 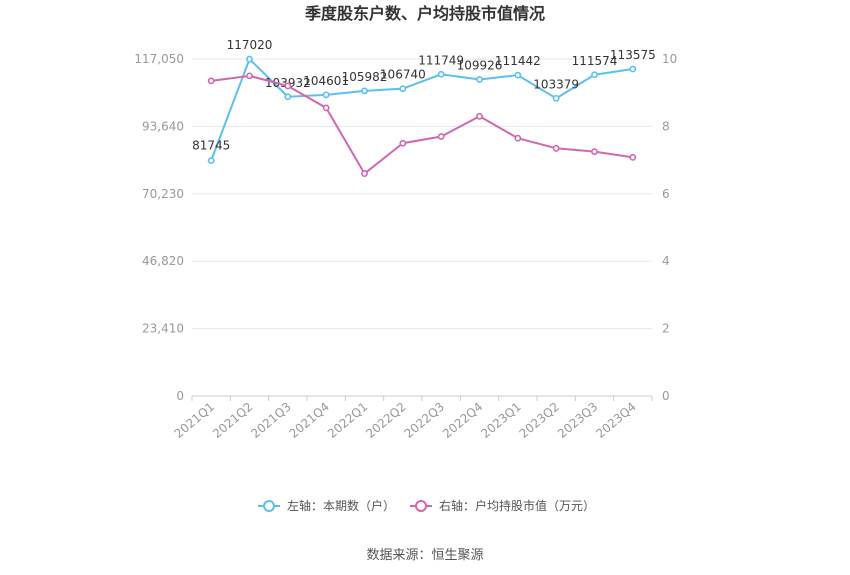 I want to click on legend-item-label: 右轴：户均持股市值（万元）, so click(x=517, y=505).